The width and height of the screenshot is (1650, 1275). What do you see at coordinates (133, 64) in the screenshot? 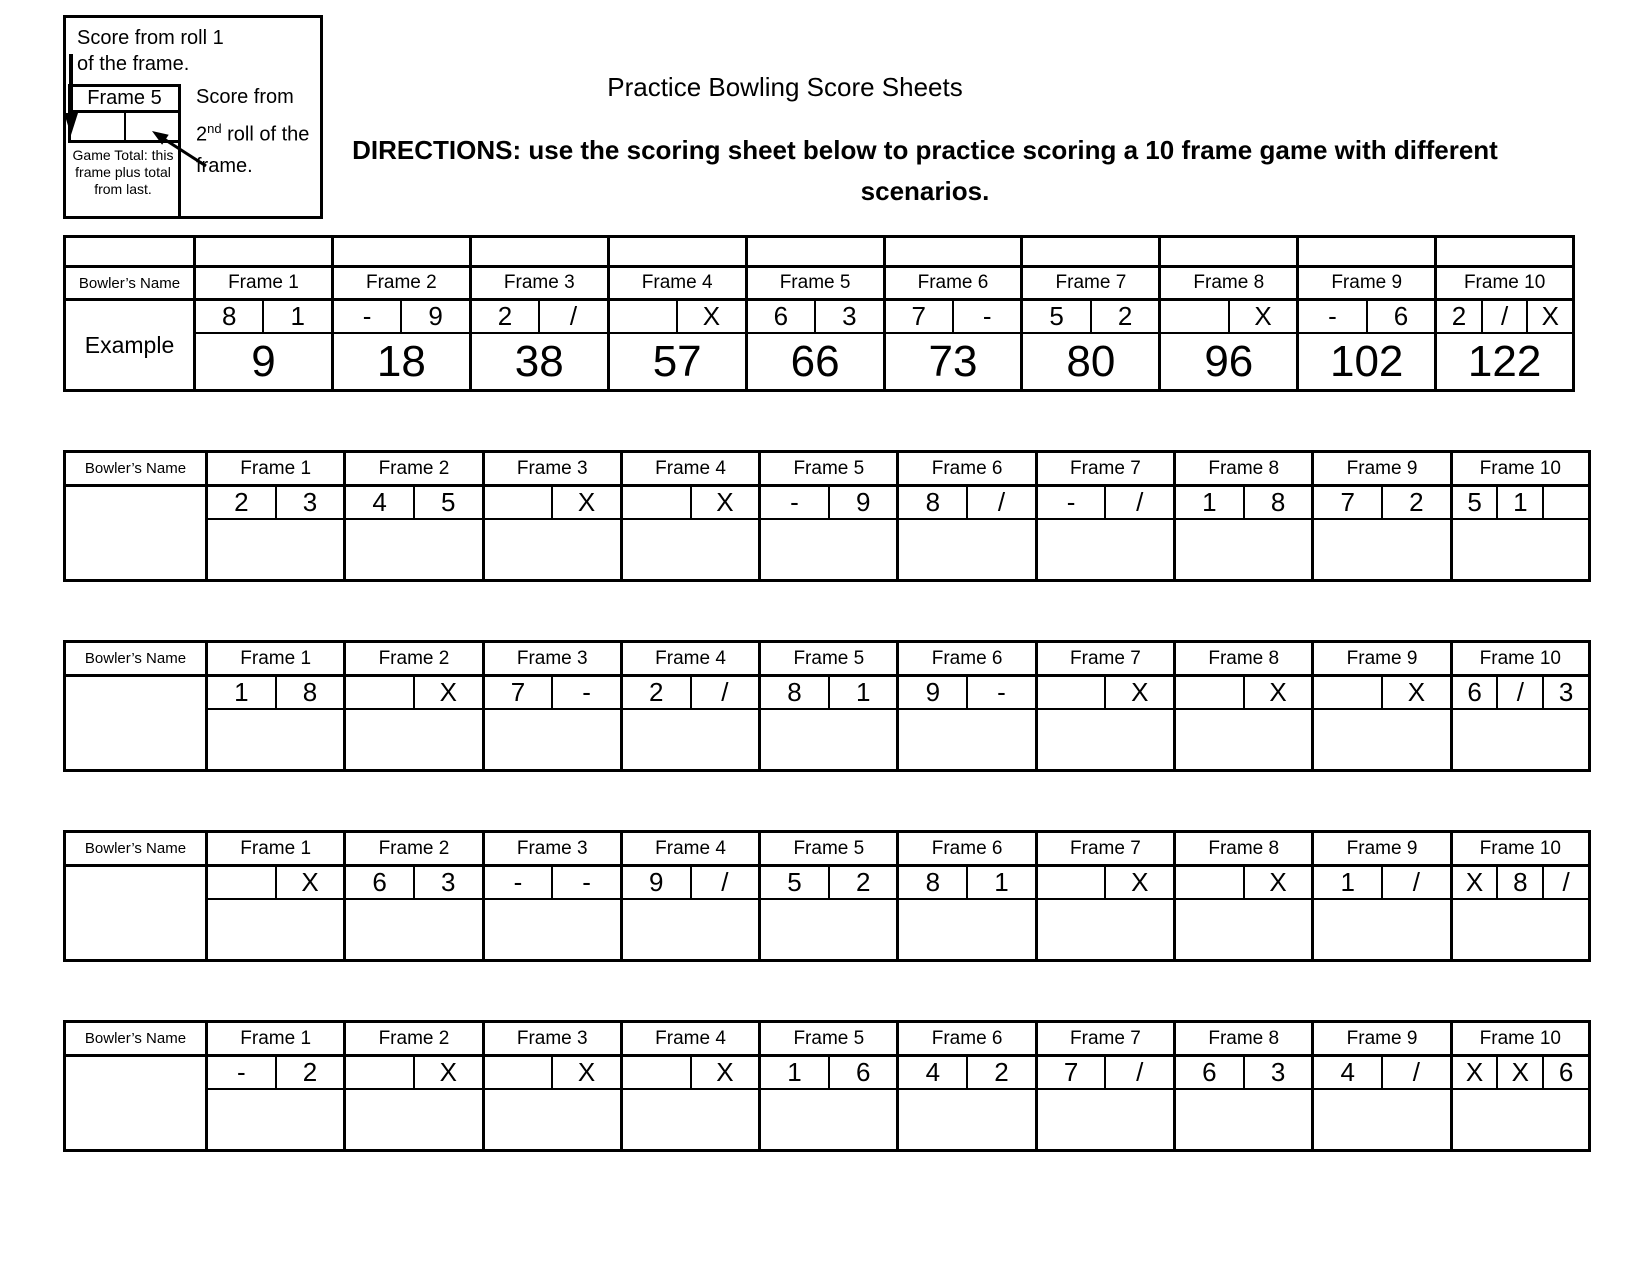
I see `legend-roll1-line2: of the frame.` at bounding box center [133, 64].